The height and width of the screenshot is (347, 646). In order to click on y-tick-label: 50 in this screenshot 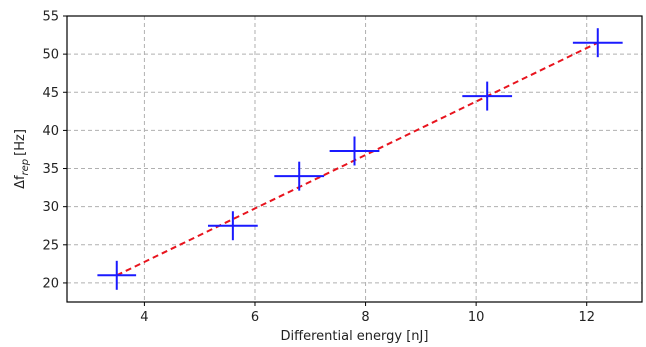, I will do `click(50, 55)`.